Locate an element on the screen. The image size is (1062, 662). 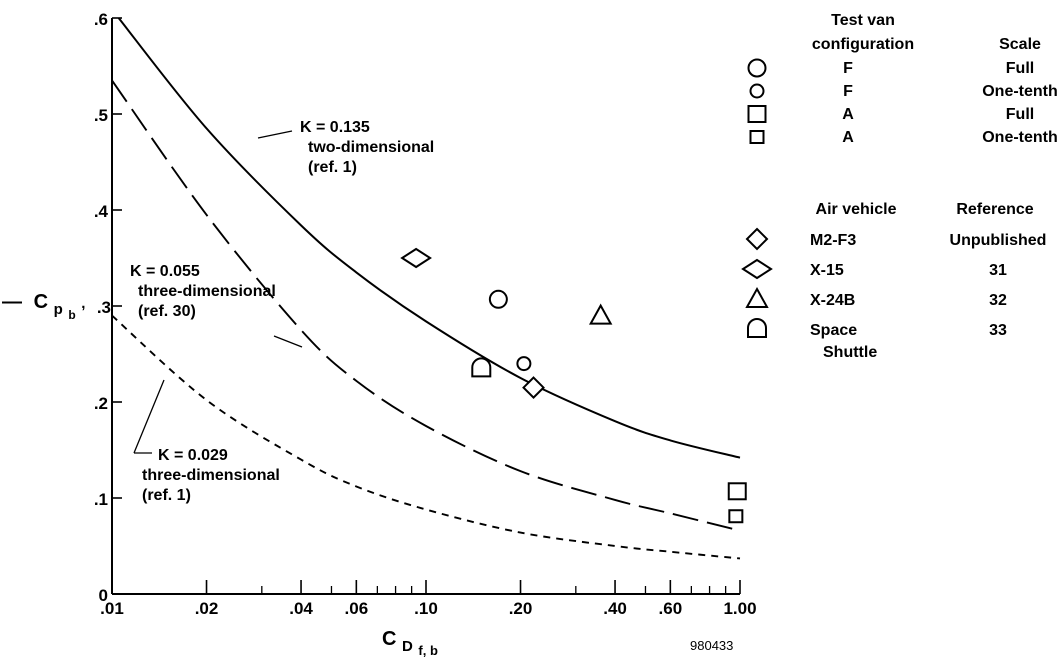
x-axis-label: C D f, b is located at coordinates (410, 643).